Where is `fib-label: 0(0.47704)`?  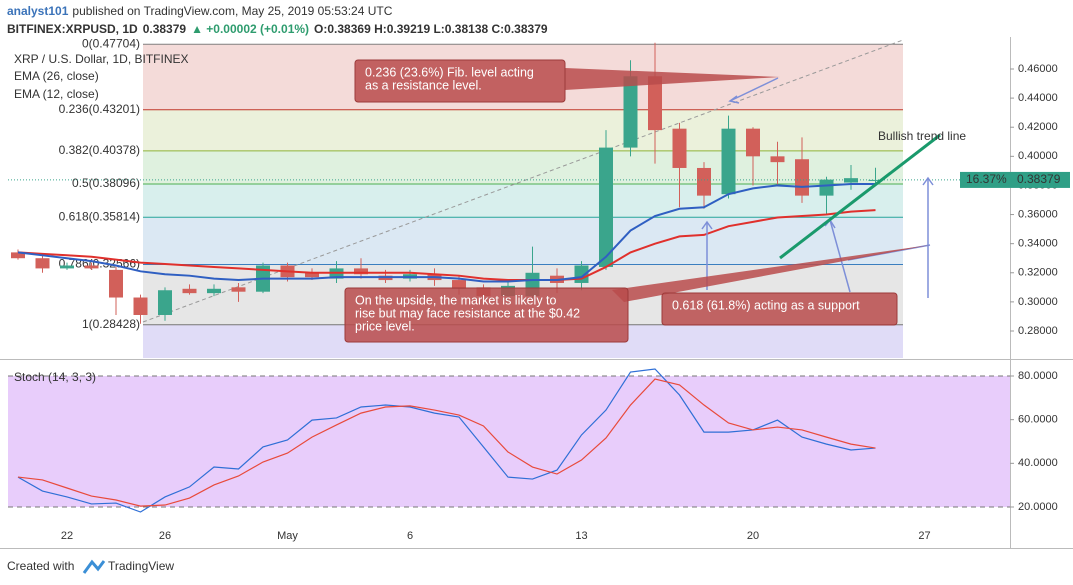
fib-label: 0(0.47704) is located at coordinates (111, 43).